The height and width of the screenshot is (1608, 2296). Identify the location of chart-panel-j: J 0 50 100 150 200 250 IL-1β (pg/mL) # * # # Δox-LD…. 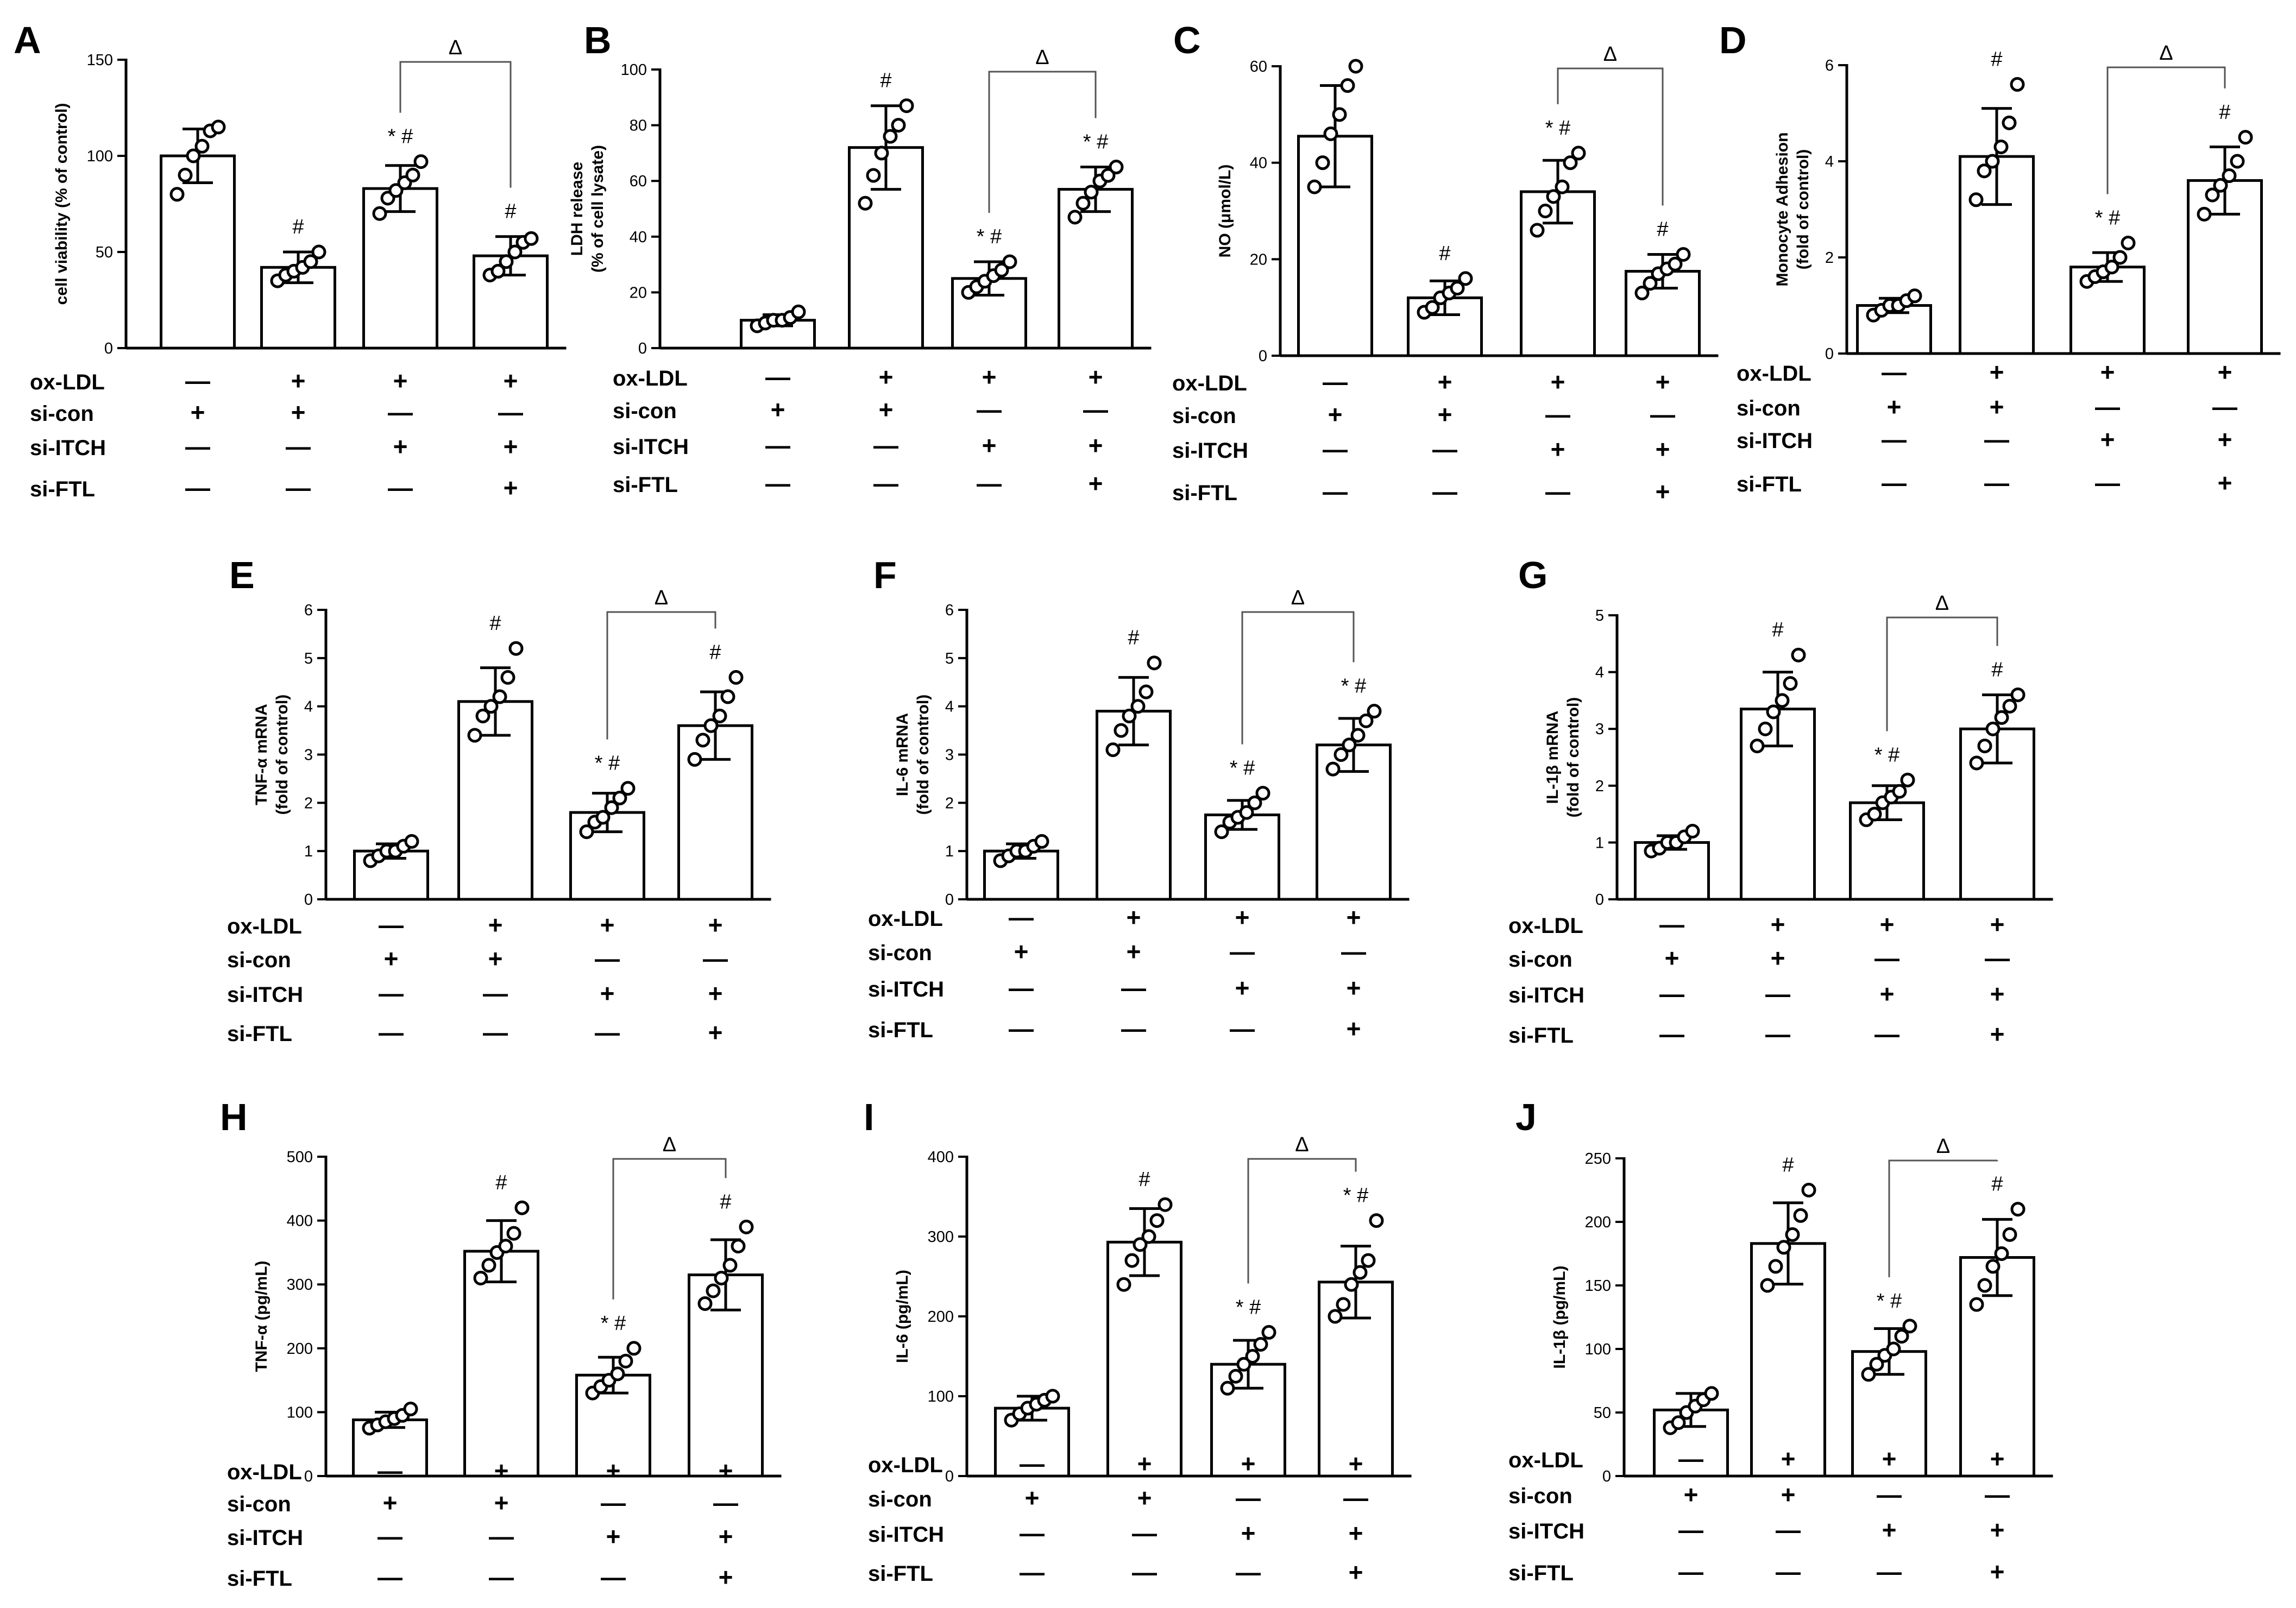
(1780, 1341).